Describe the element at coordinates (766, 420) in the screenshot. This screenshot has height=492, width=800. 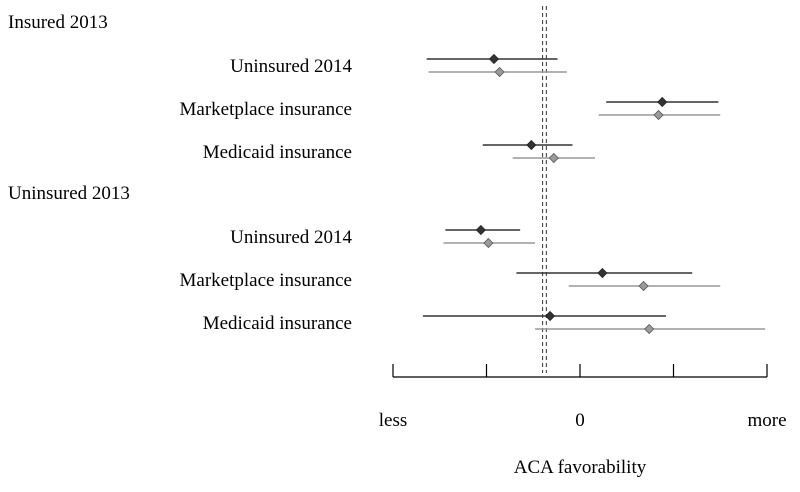
I see `x-tick-label: more` at that location.